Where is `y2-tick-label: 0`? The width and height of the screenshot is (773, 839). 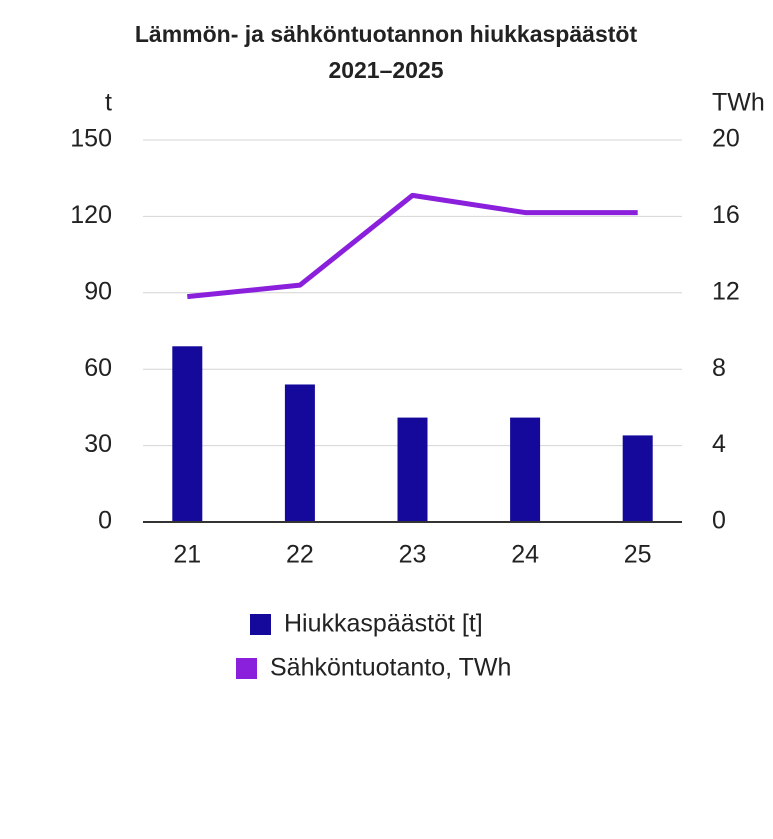
y2-tick-label: 0 is located at coordinates (719, 521).